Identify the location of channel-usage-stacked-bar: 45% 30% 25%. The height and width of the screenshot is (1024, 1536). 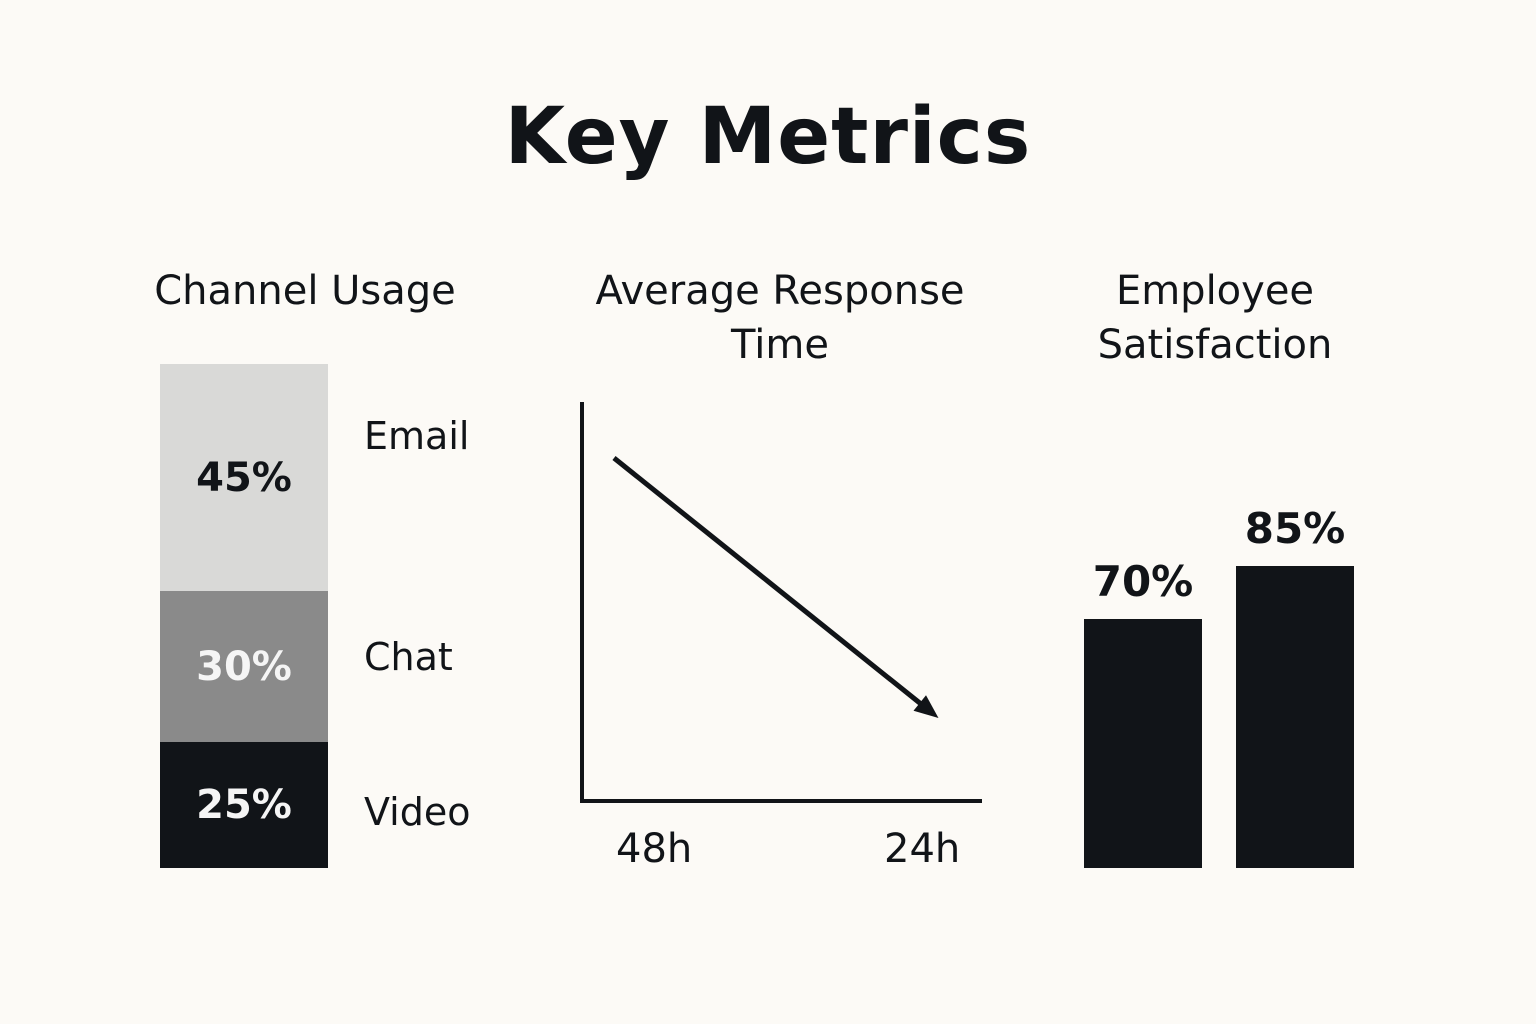
(244, 616).